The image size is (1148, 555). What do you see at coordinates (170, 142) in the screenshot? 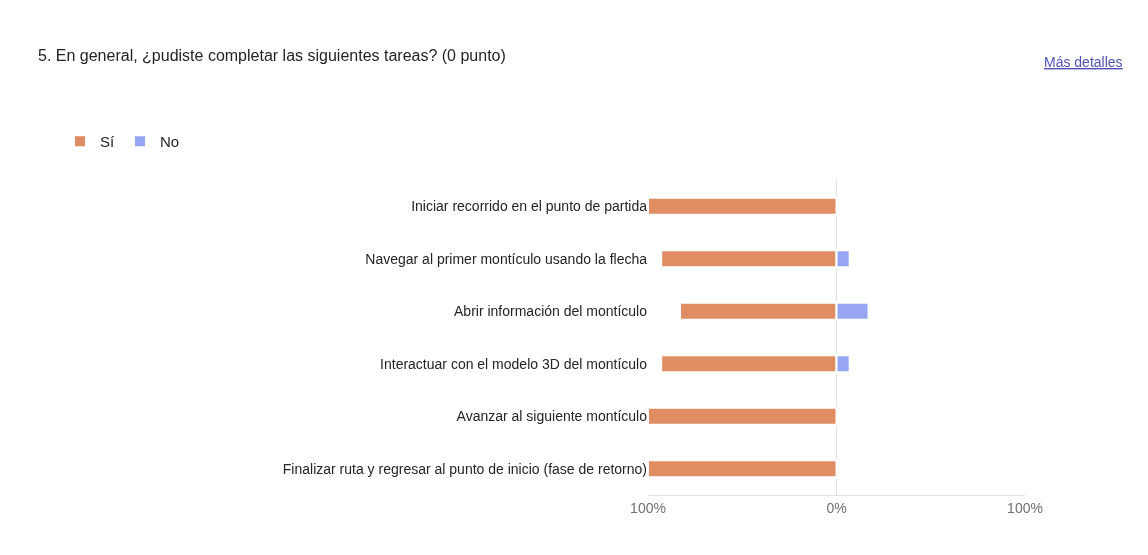
I see `legend-label: No` at bounding box center [170, 142].